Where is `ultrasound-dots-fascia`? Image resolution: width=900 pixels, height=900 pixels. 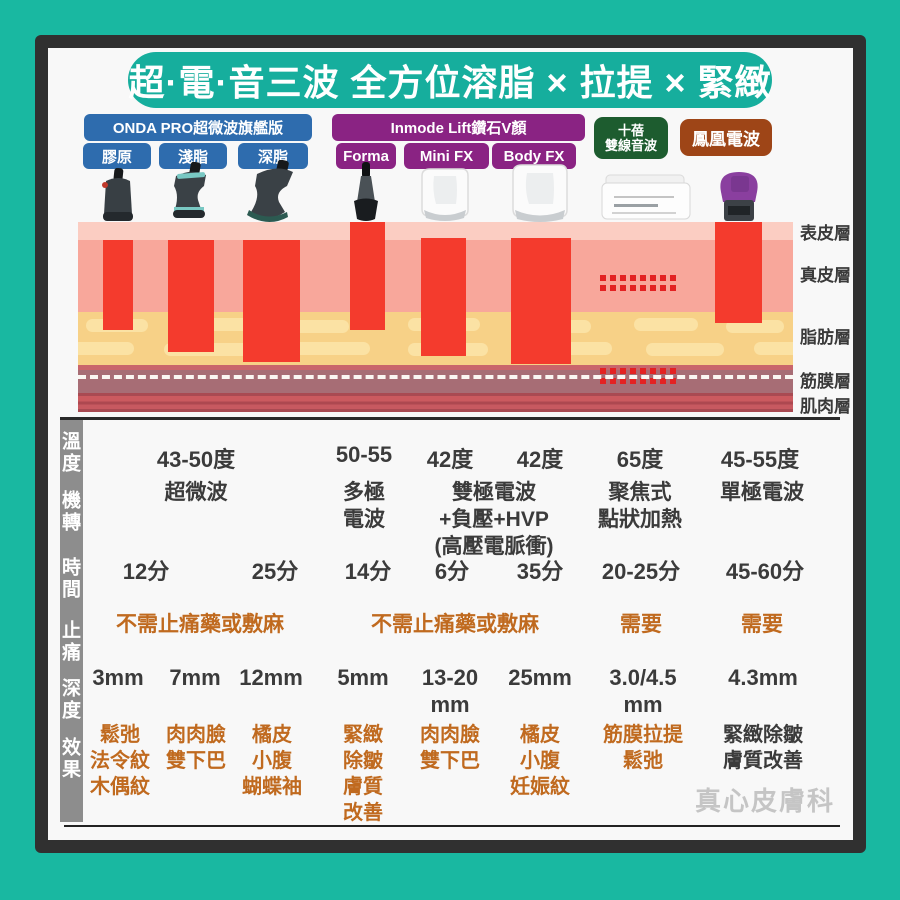
ultrasound-dots-fascia is located at coordinates (639, 378).